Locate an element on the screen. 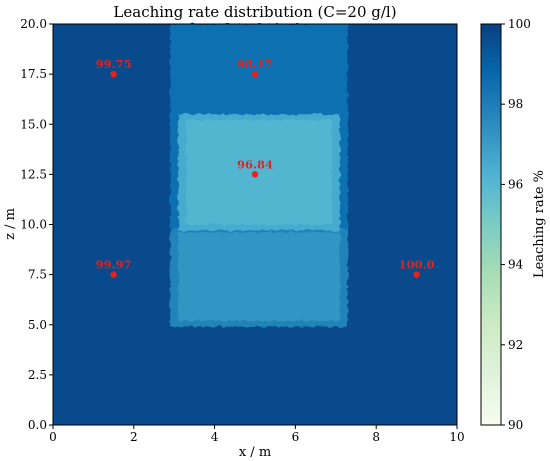 This screenshot has width=550, height=461. sample-point-label-2: 96.84 is located at coordinates (255, 164).